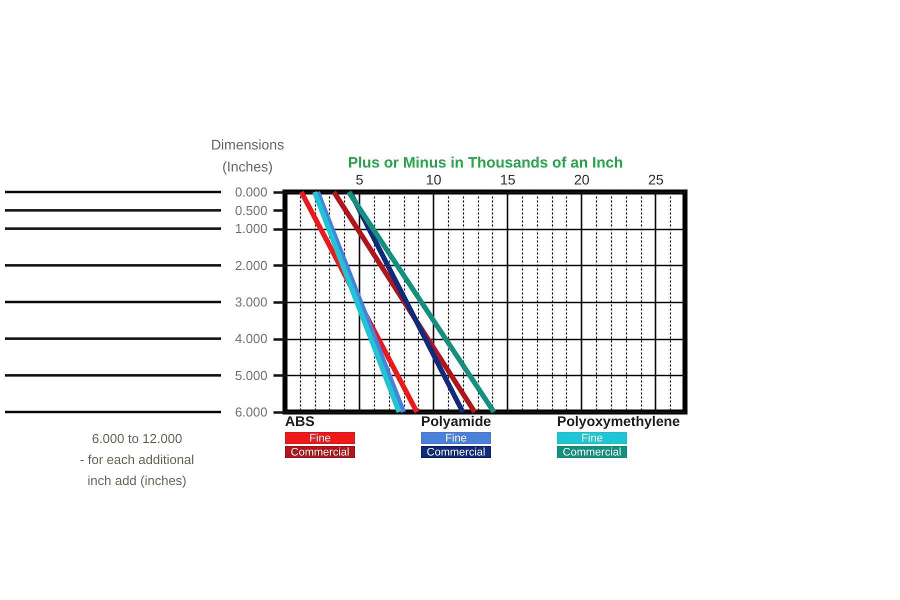 The width and height of the screenshot is (900, 600). I want to click on x-tick-label: 25, so click(656, 180).